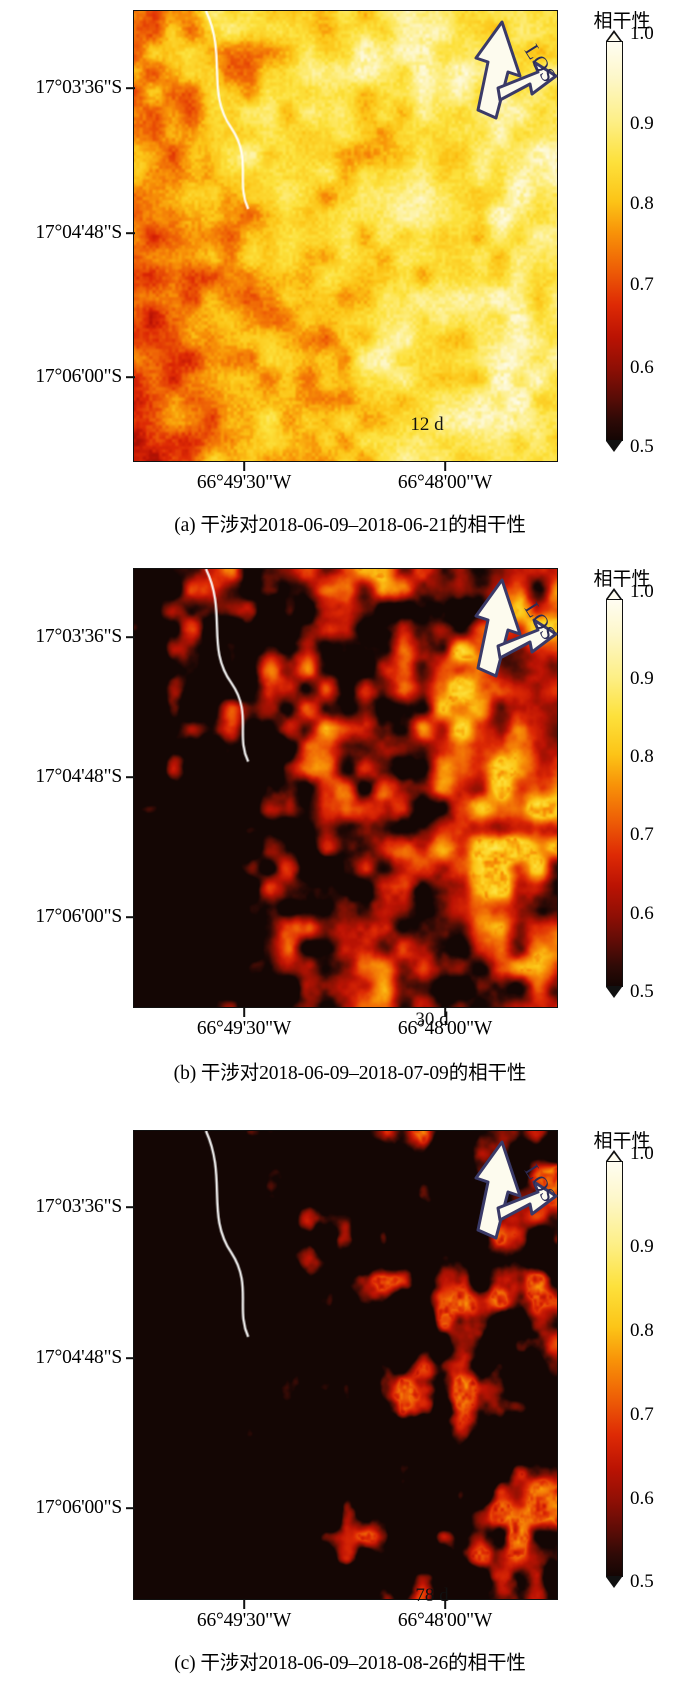  What do you see at coordinates (614, 35) in the screenshot?
I see `colorbar-top-cap-a` at bounding box center [614, 35].